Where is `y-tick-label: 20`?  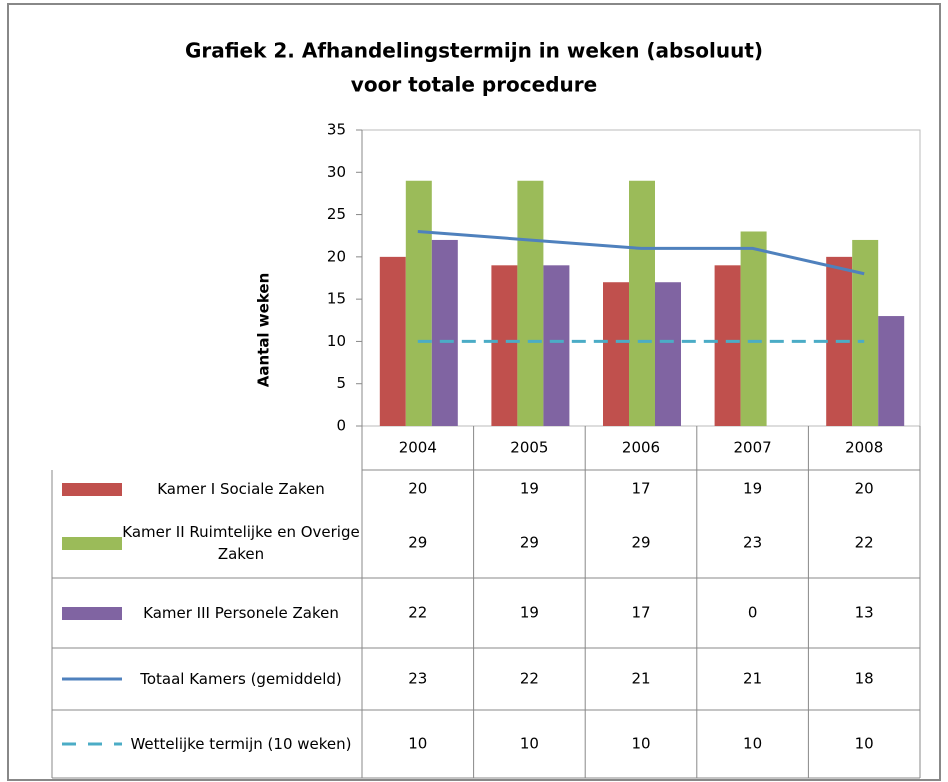 y-tick-label: 20 is located at coordinates (336, 256).